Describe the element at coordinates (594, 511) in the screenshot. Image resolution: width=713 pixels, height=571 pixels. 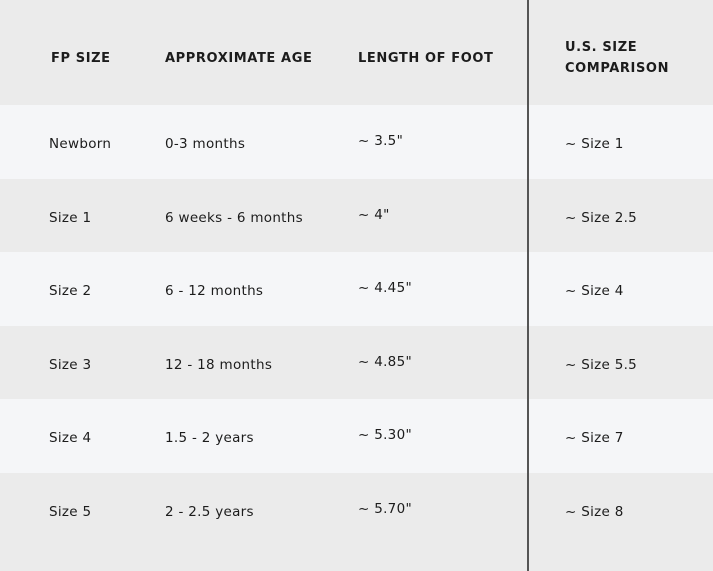
I see `us-size-cell: ~ Size 8` at that location.